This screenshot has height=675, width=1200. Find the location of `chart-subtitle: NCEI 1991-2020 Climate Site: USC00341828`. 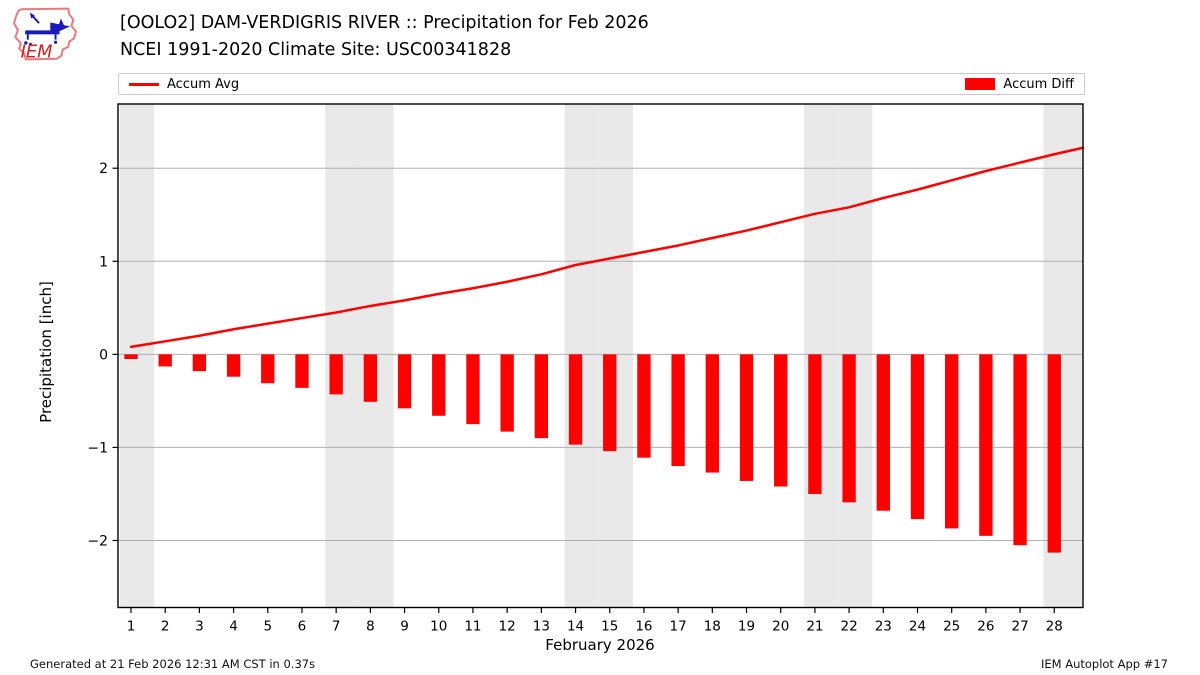

chart-subtitle: NCEI 1991-2020 Climate Site: USC00341828 is located at coordinates (316, 50).